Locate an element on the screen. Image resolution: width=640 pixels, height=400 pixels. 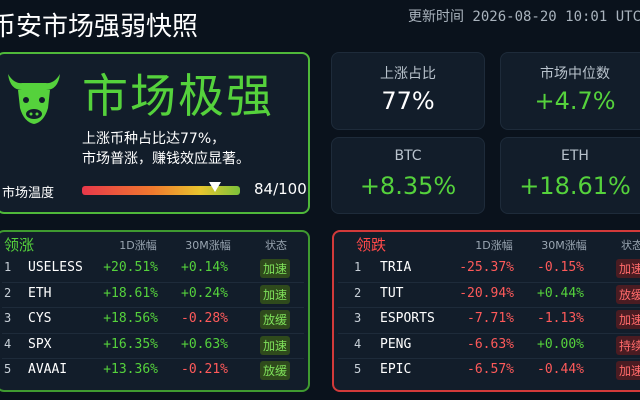
symbol: SPX is located at coordinates (40, 344).